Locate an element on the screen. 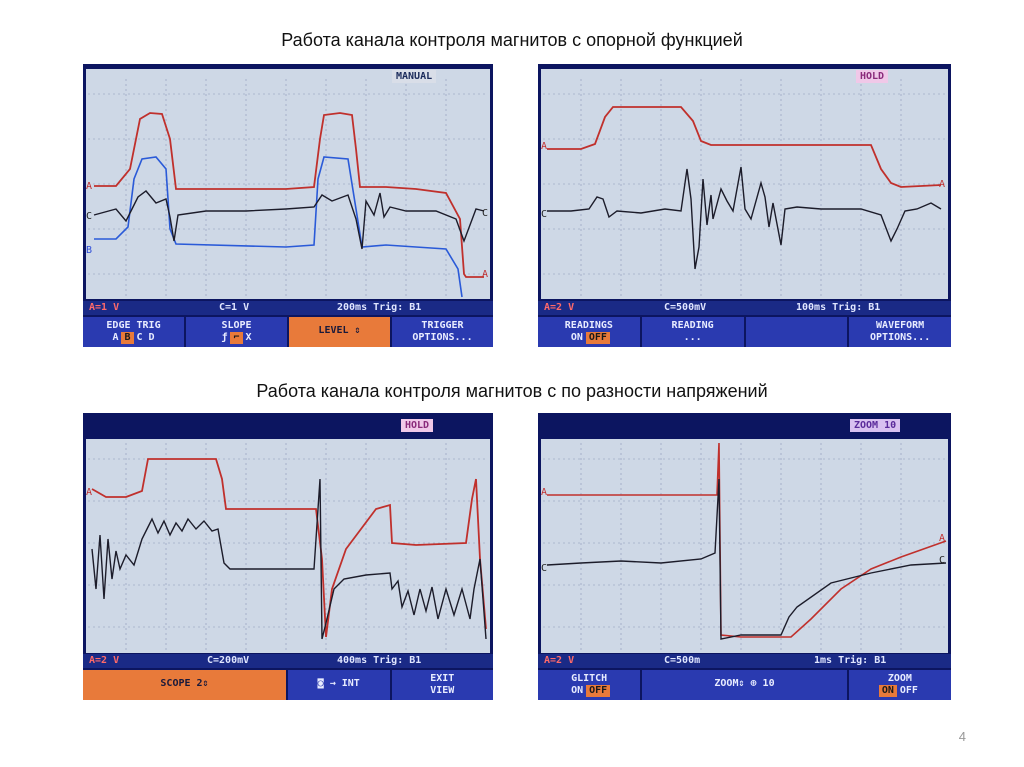 Image resolution: width=1024 pixels, height=767 pixels. scope-3-waveforms: A is located at coordinates (287, 547).